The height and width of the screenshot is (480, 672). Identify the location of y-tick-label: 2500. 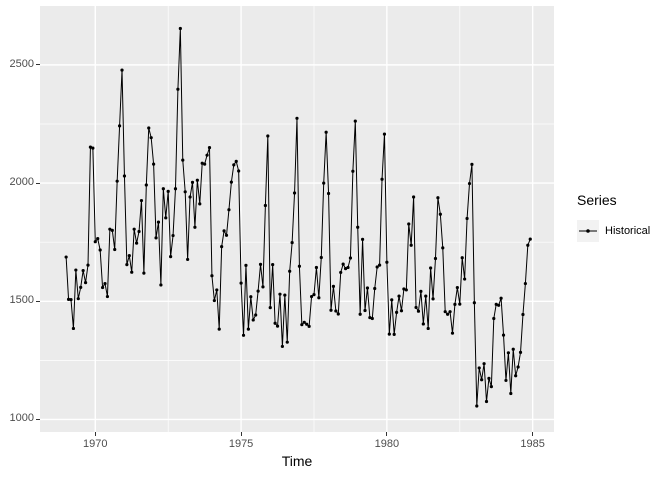
(21, 63).